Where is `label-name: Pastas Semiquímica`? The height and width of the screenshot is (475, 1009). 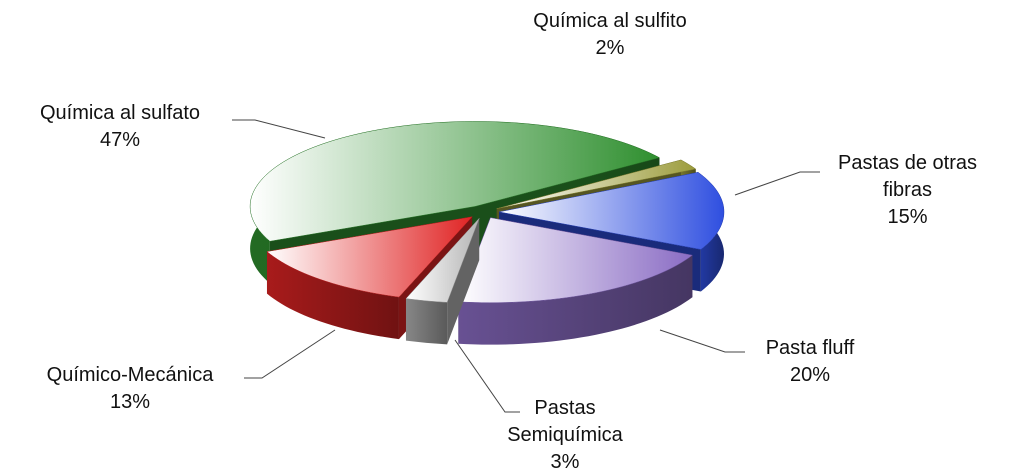
label-name: Pastas Semiquímica is located at coordinates (565, 421).